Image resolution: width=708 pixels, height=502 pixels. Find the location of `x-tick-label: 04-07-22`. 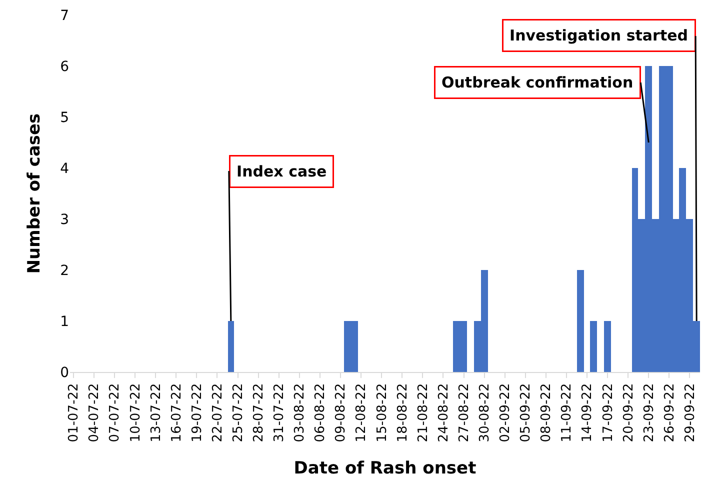

x-tick-label: 04-07-22 is located at coordinates (94, 412).